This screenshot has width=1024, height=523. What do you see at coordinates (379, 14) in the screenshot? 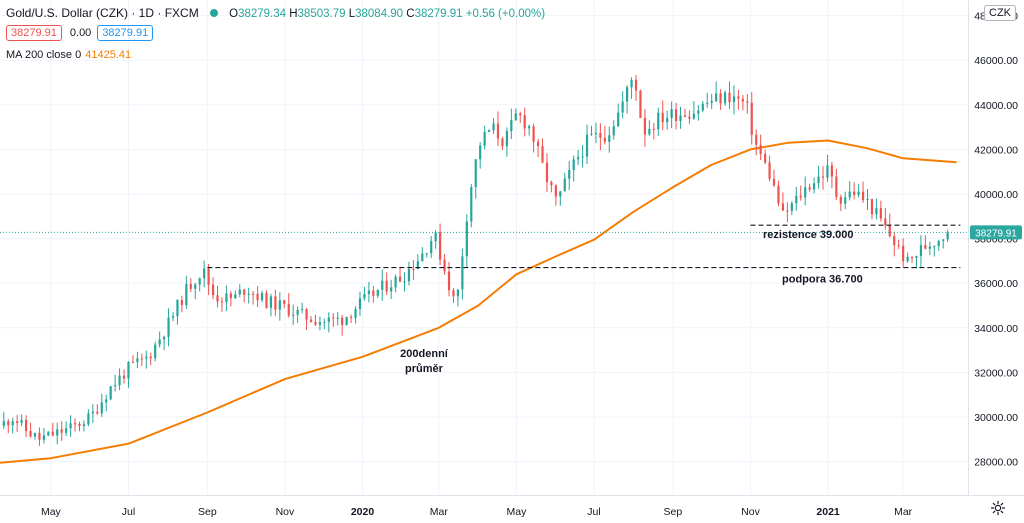
I see `low-value: 38084.90` at bounding box center [379, 14].